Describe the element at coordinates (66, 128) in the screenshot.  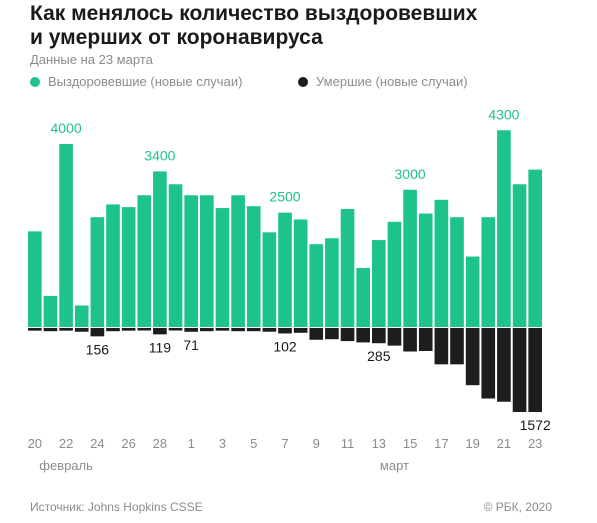
I see `data-label-recovered: 4000` at that location.